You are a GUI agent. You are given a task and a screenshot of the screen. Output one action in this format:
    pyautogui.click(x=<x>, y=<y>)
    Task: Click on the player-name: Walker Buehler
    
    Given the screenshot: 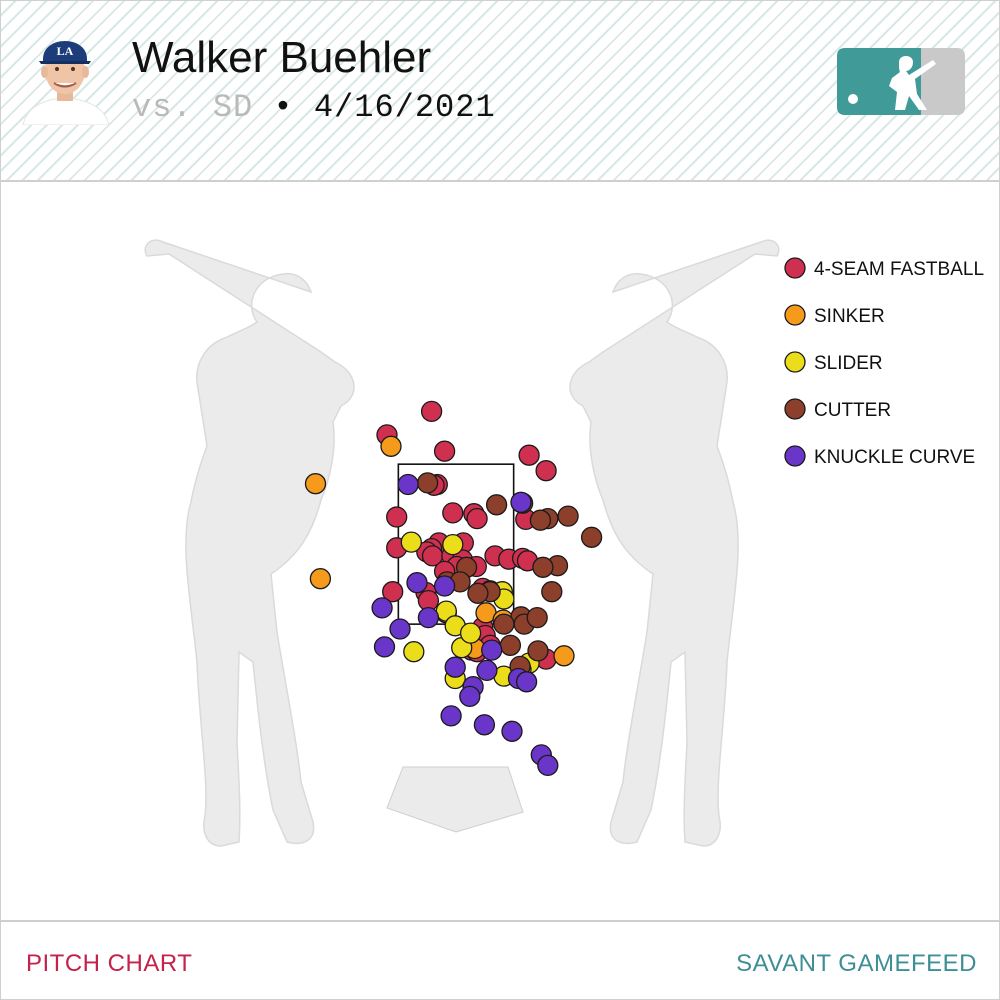 What is the action you would take?
    pyautogui.click(x=282, y=57)
    